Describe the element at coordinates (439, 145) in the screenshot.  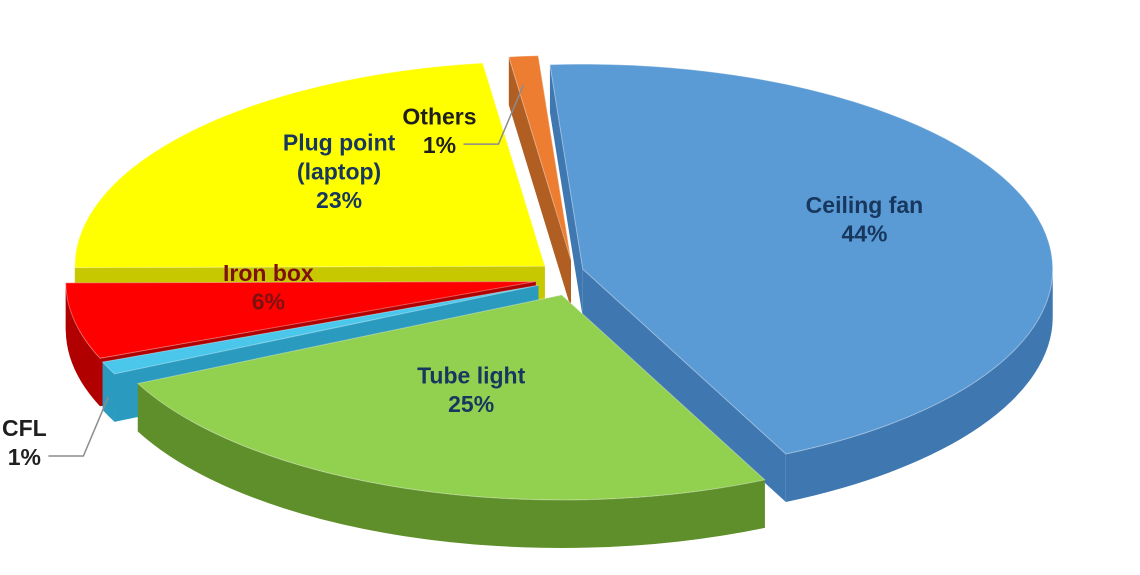
I see `data-label-others: 1%` at that location.